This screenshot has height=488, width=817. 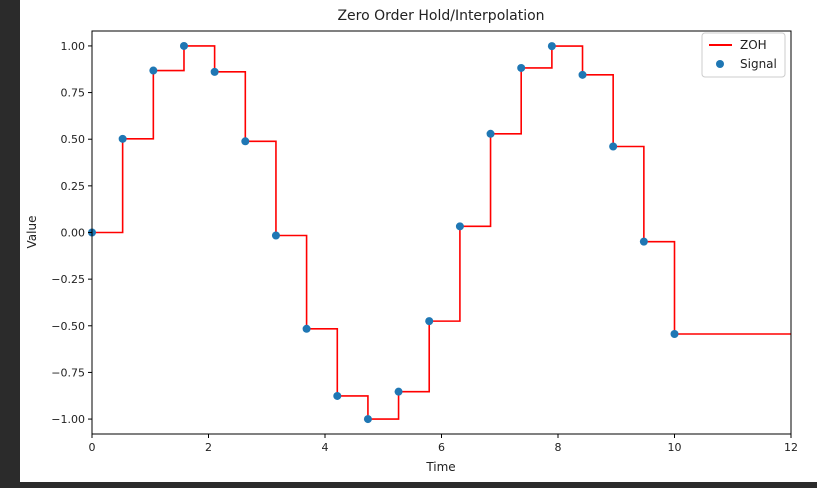 I want to click on y-tick-label: −1.00, so click(x=68, y=419).